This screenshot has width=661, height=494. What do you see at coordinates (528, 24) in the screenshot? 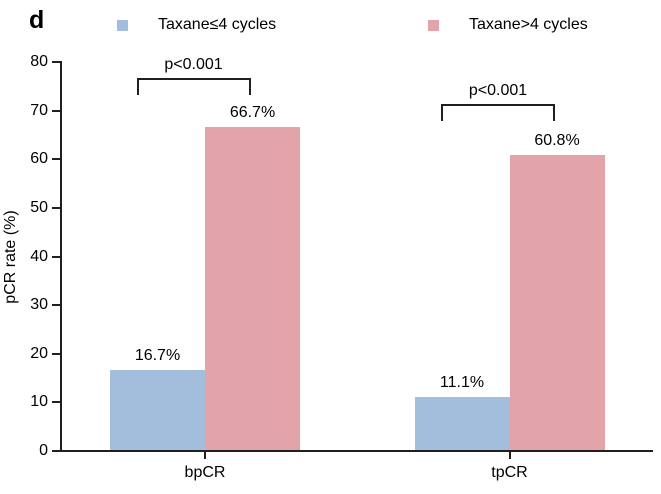
I see `legend-label: Taxane>4 cycles` at bounding box center [528, 24].